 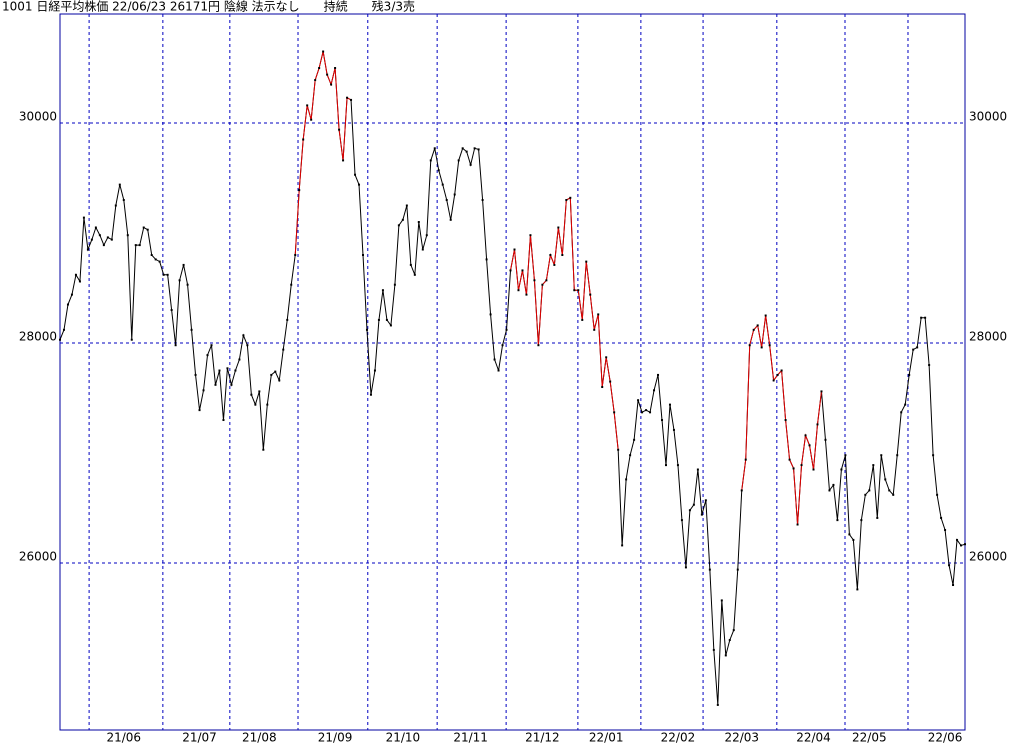 I want to click on y-tick-label-right: 28000, so click(x=988, y=337).